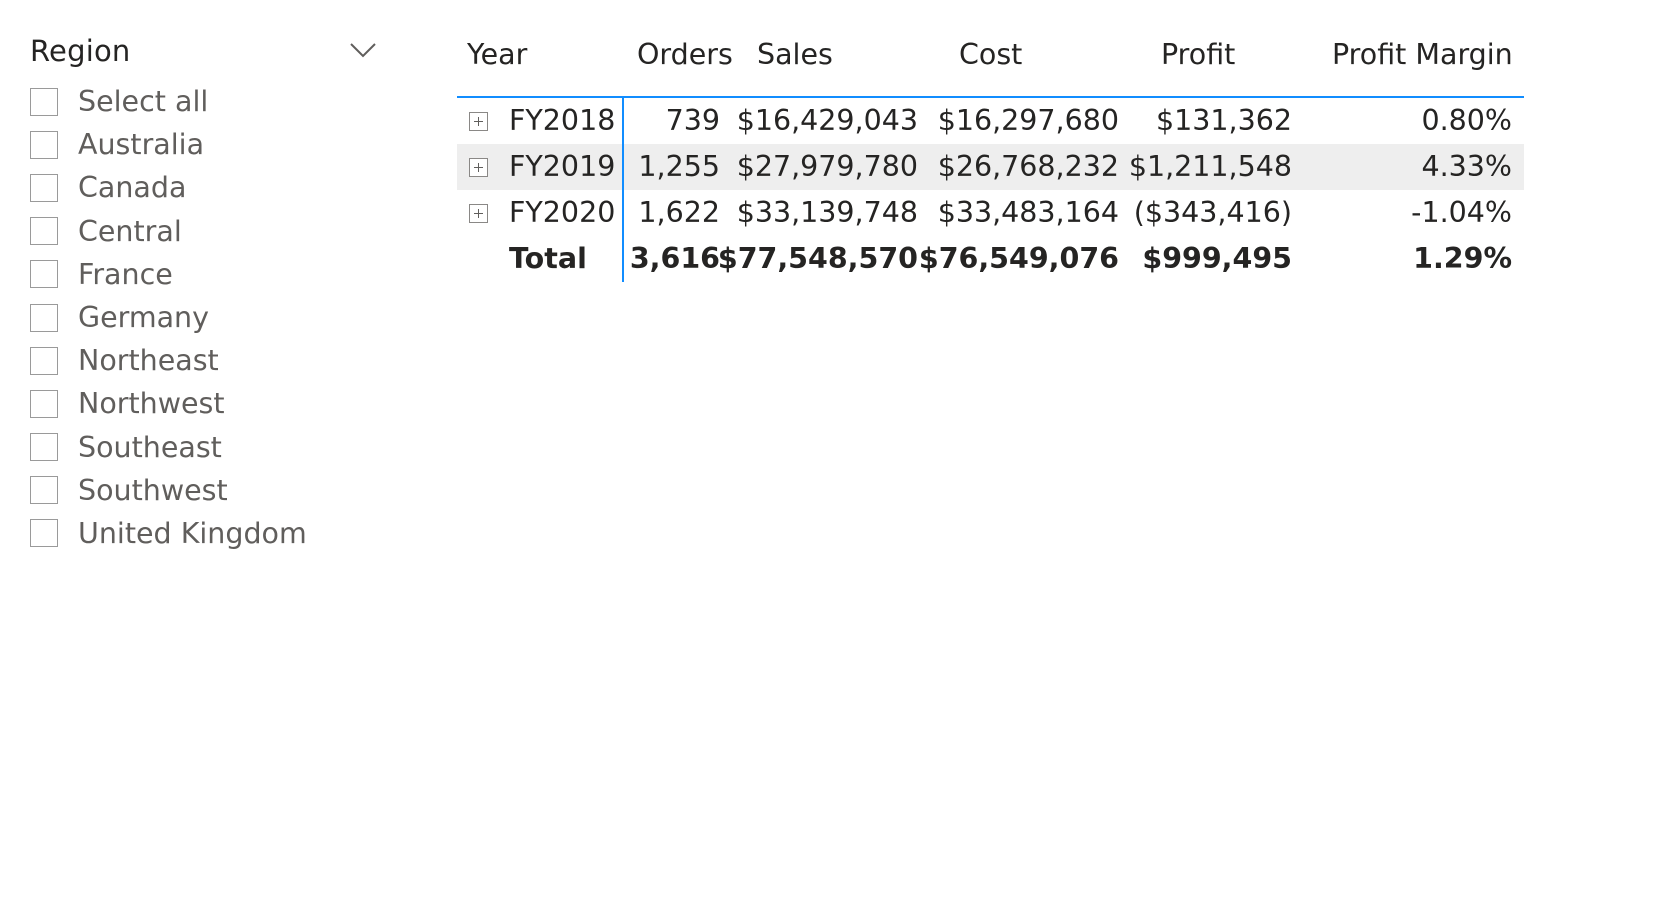  What do you see at coordinates (1461, 212) in the screenshot?
I see `cell-profit-margin: -1.04%` at bounding box center [1461, 212].